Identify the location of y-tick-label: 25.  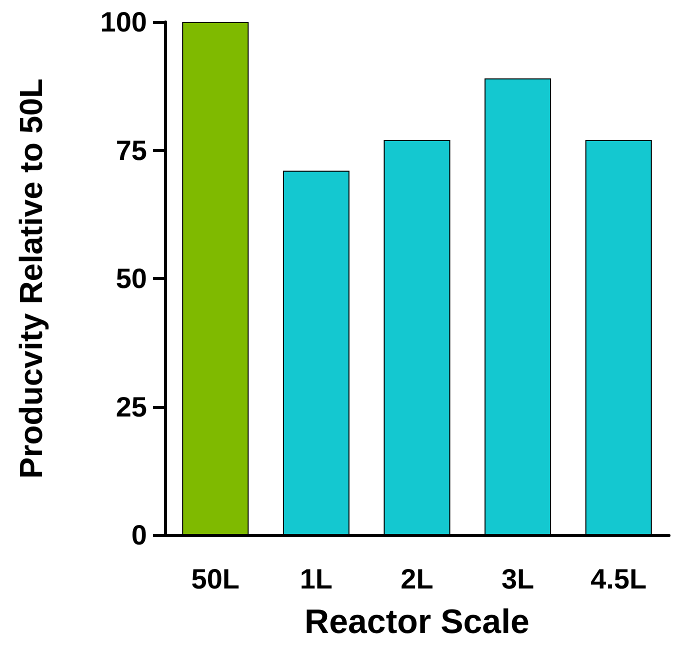
(131, 406).